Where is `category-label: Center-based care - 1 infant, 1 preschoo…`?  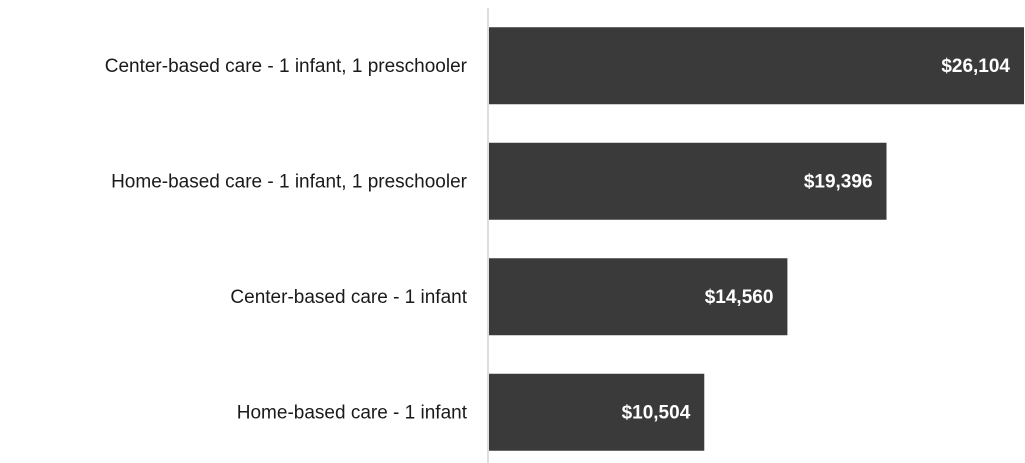
category-label: Center-based care - 1 infant, 1 preschoo… is located at coordinates (286, 66).